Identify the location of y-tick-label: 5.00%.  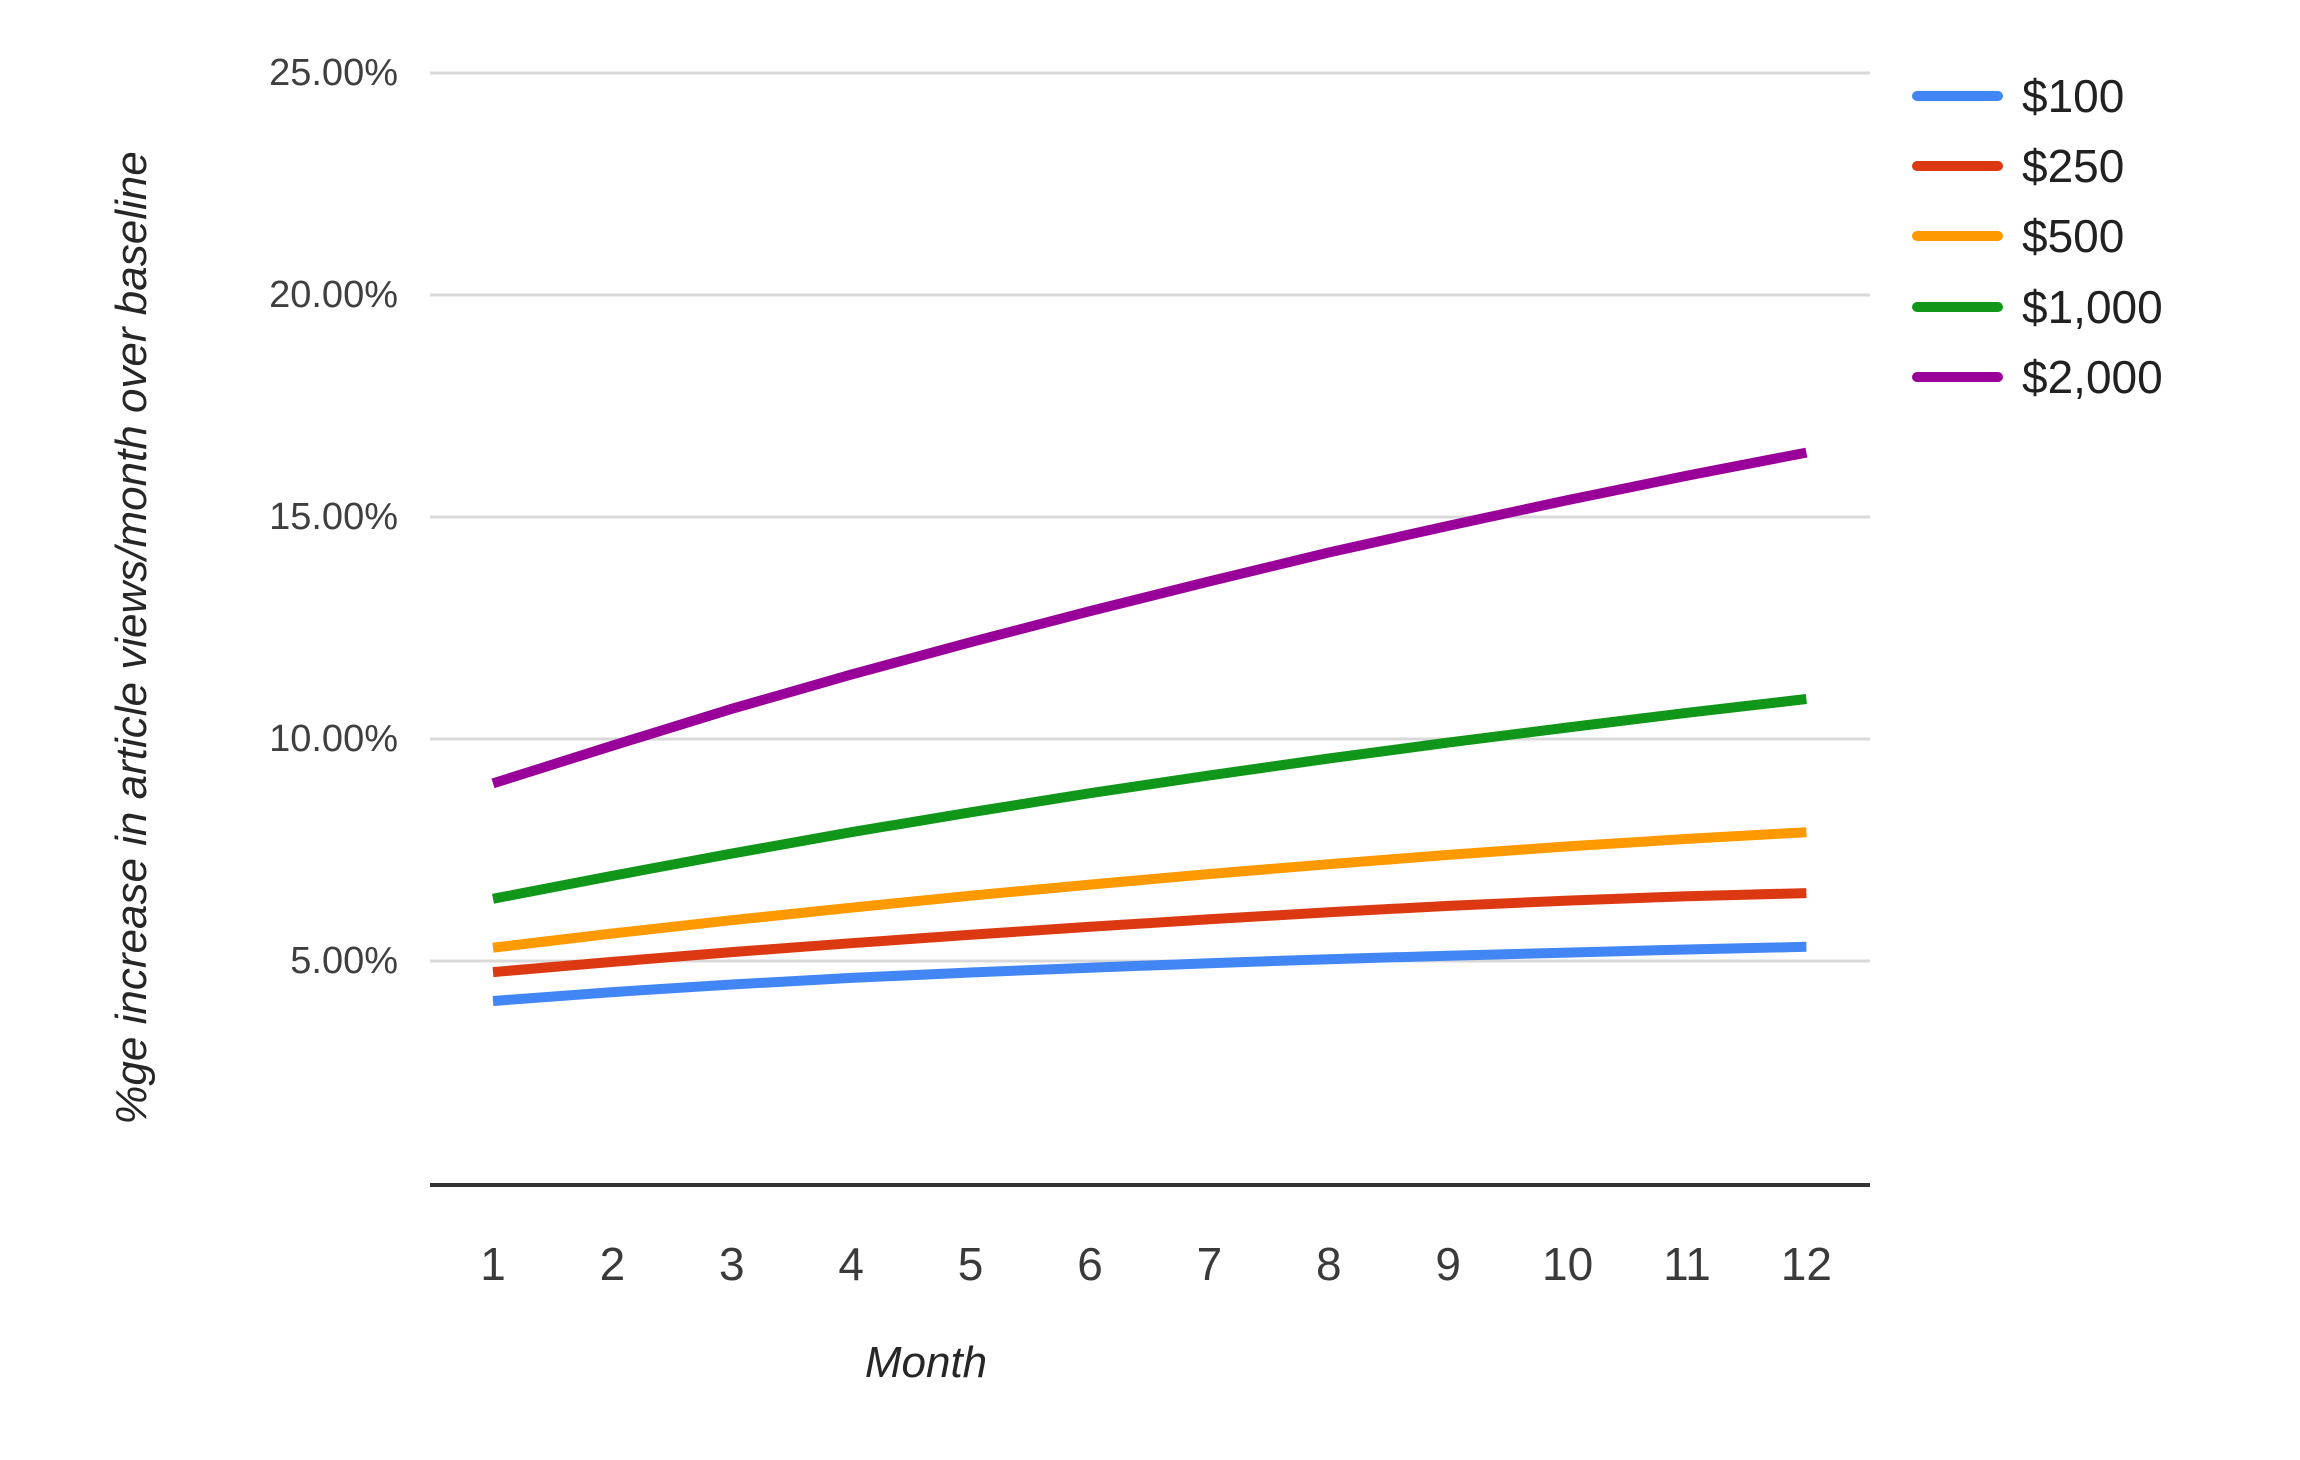
(344, 961).